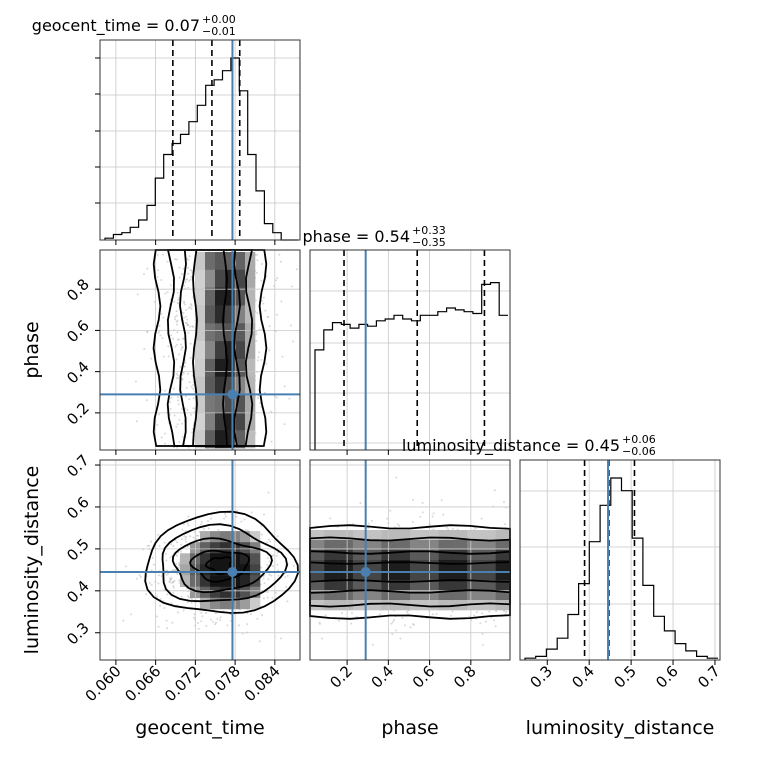  What do you see at coordinates (621, 568) in the screenshot?
I see `histogram-luminosity_distance` at bounding box center [621, 568].